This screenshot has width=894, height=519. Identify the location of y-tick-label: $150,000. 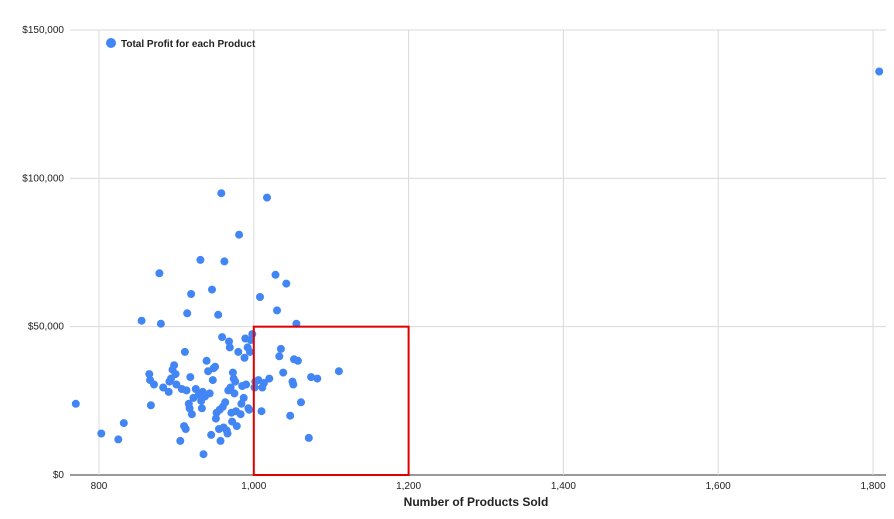
(43, 30).